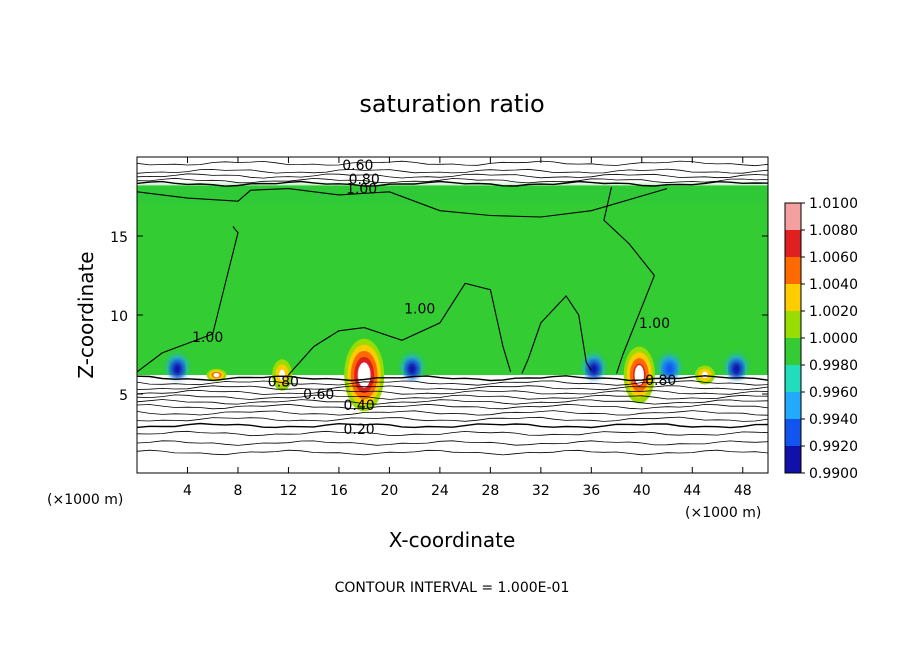  I want to click on x-tick-label: 24, so click(440, 491).